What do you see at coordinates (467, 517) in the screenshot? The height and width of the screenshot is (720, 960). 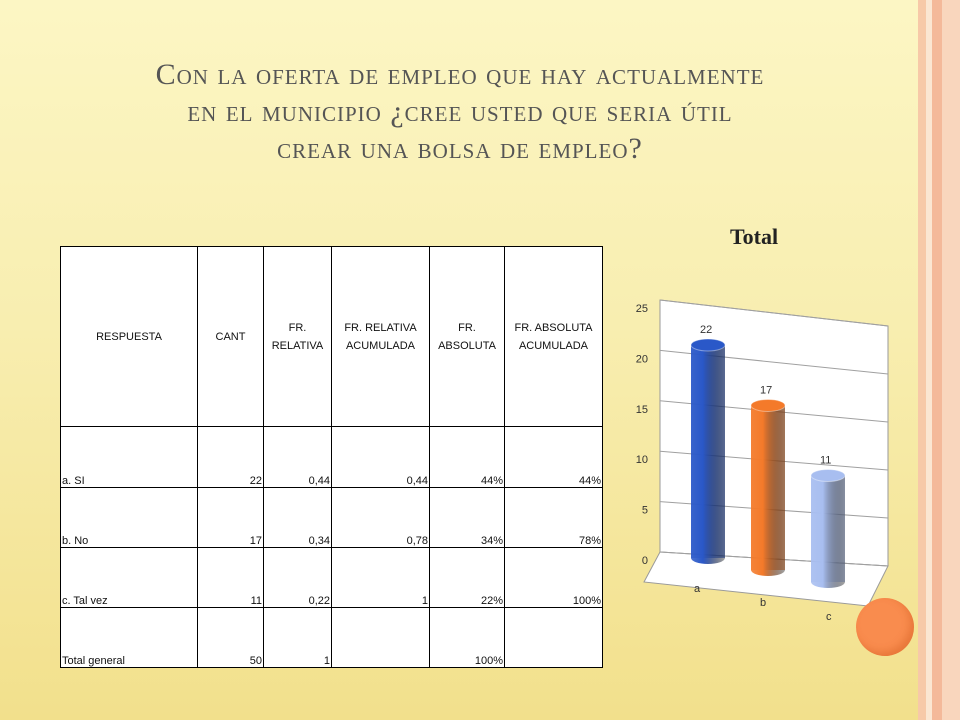 I see `cell-fr-absoluta: 34%` at bounding box center [467, 517].